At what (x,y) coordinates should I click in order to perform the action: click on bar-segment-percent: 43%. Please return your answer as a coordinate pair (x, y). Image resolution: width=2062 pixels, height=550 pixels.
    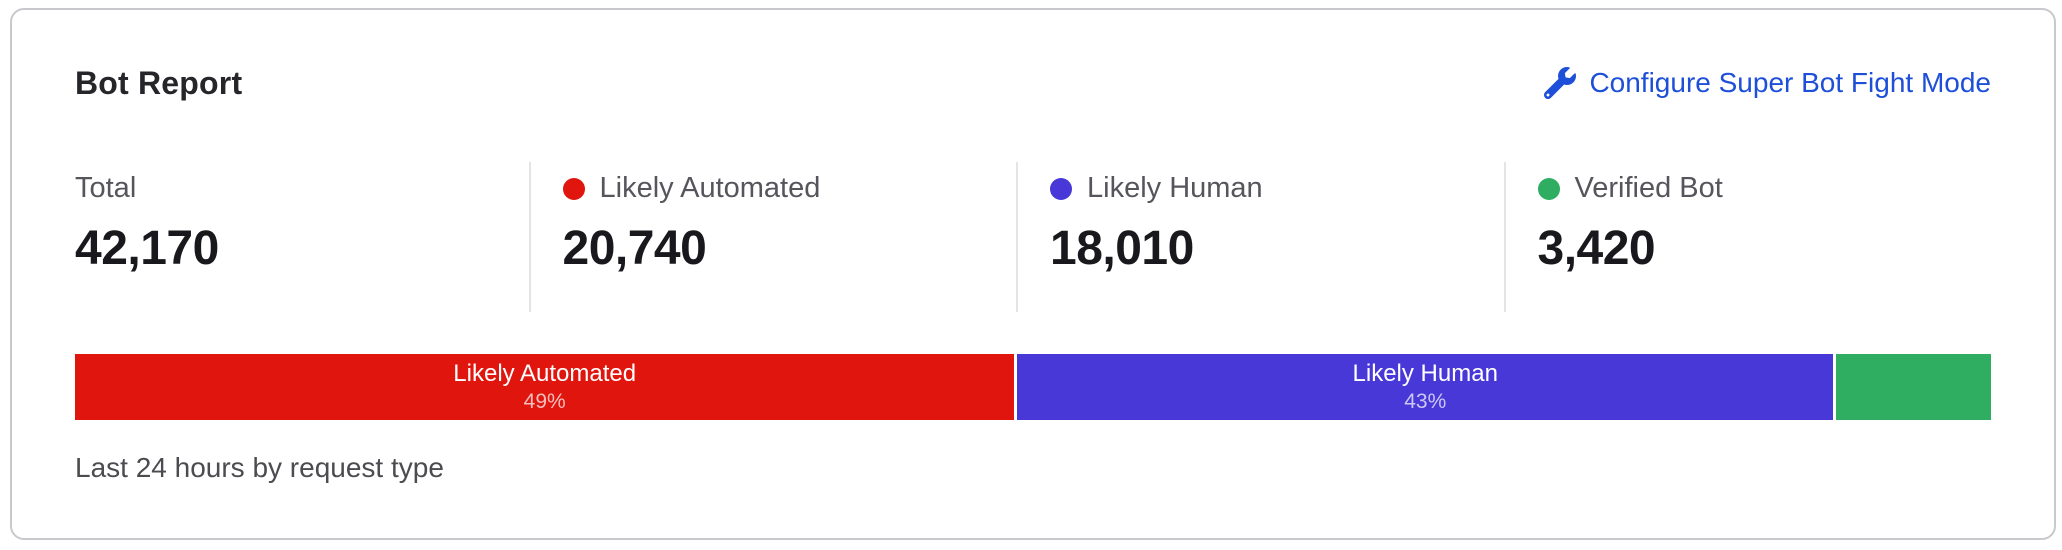
    Looking at the image, I should click on (1425, 401).